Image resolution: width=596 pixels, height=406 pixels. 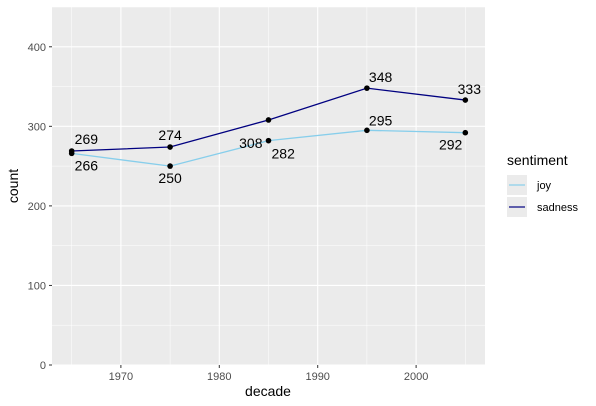 What do you see at coordinates (470, 89) in the screenshot?
I see `data-label-sadness: 333` at bounding box center [470, 89].